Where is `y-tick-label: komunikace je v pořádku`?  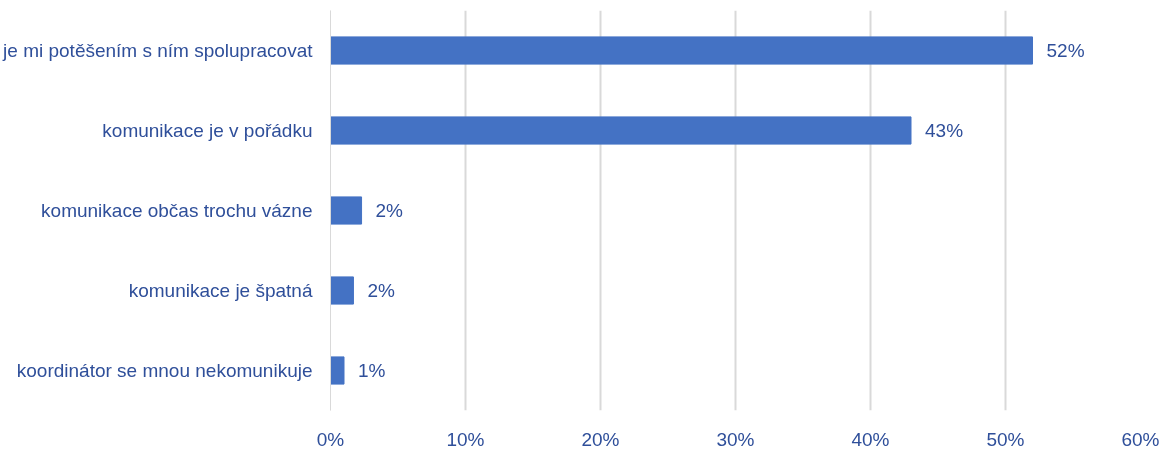 y-tick-label: komunikace je v pořádku is located at coordinates (207, 130).